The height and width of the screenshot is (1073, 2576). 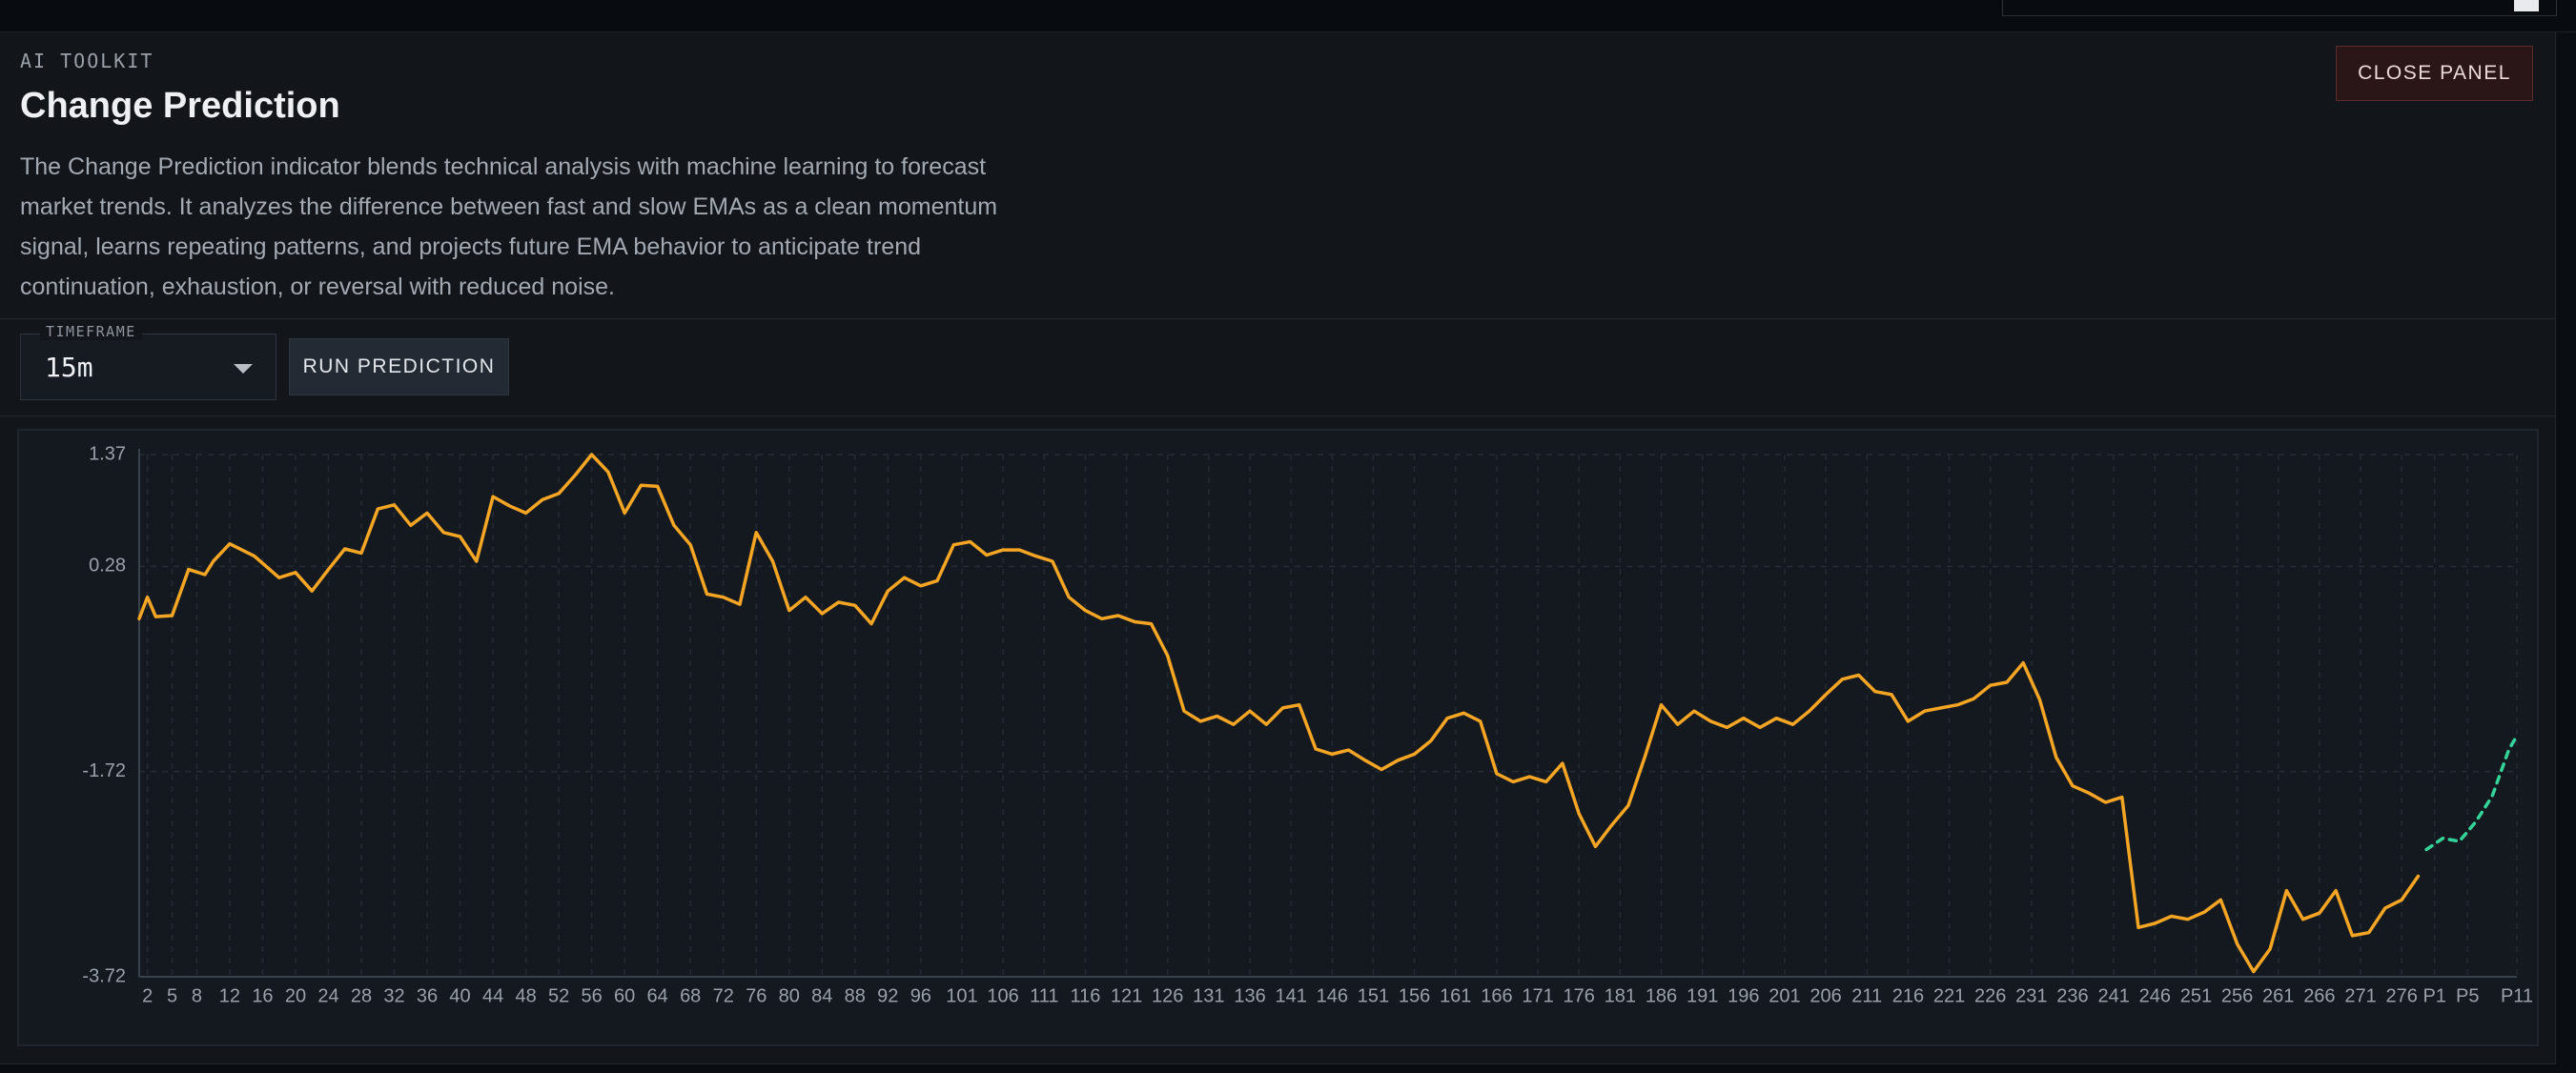 What do you see at coordinates (328, 996) in the screenshot?
I see `x-tick-label: 24` at bounding box center [328, 996].